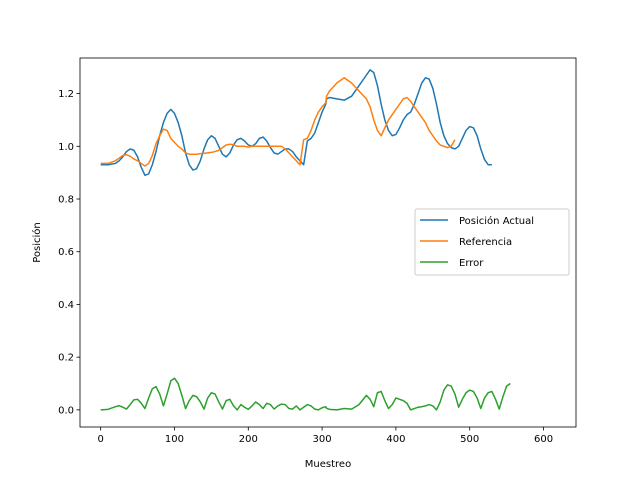 This screenshot has width=640, height=480. I want to click on x-axis-label: Muestreo, so click(328, 464).